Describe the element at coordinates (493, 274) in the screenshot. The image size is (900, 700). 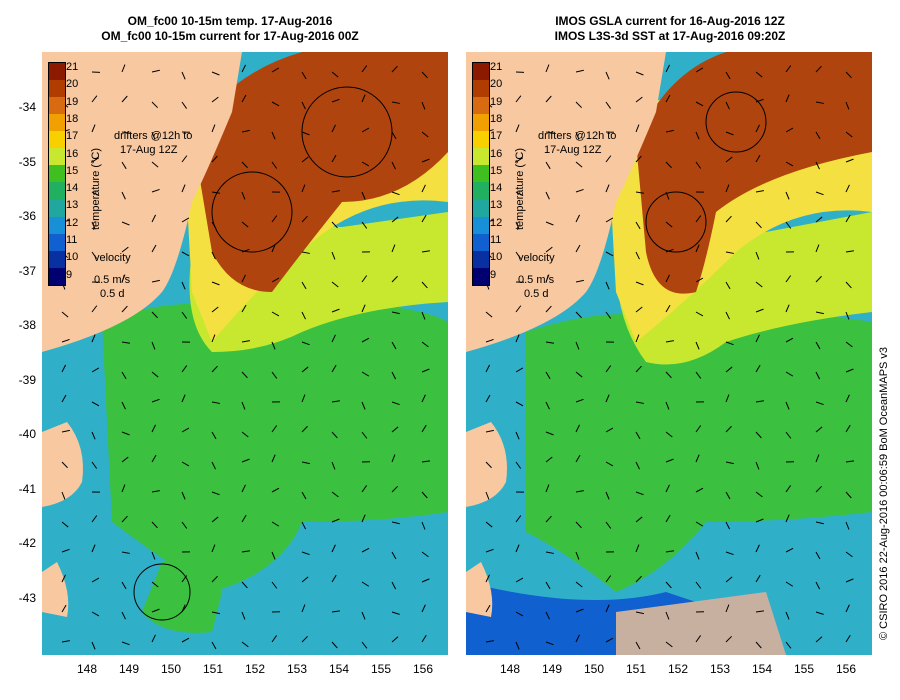
I see `colorbar-tick-label: 9` at that location.